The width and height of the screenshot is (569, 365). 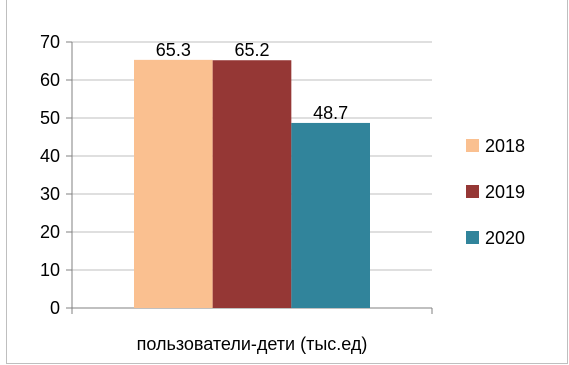 I want to click on legend-label-2018: 2018, so click(x=505, y=146).